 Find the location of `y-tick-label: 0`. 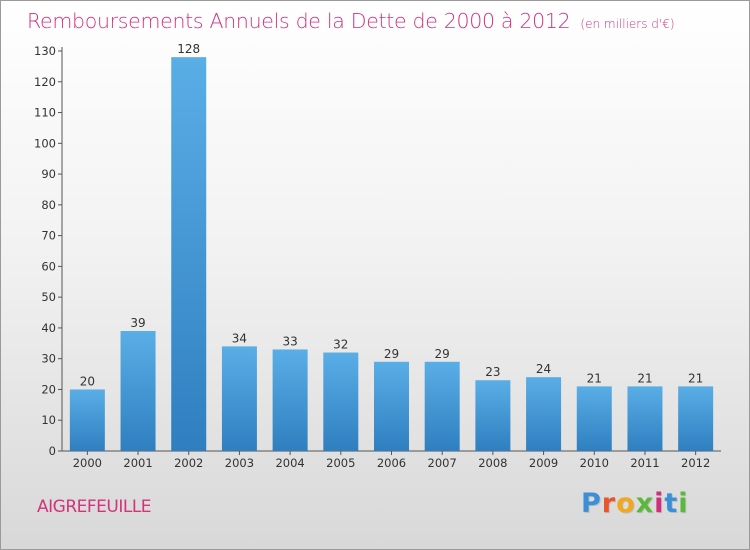

y-tick-label: 0 is located at coordinates (52, 451).